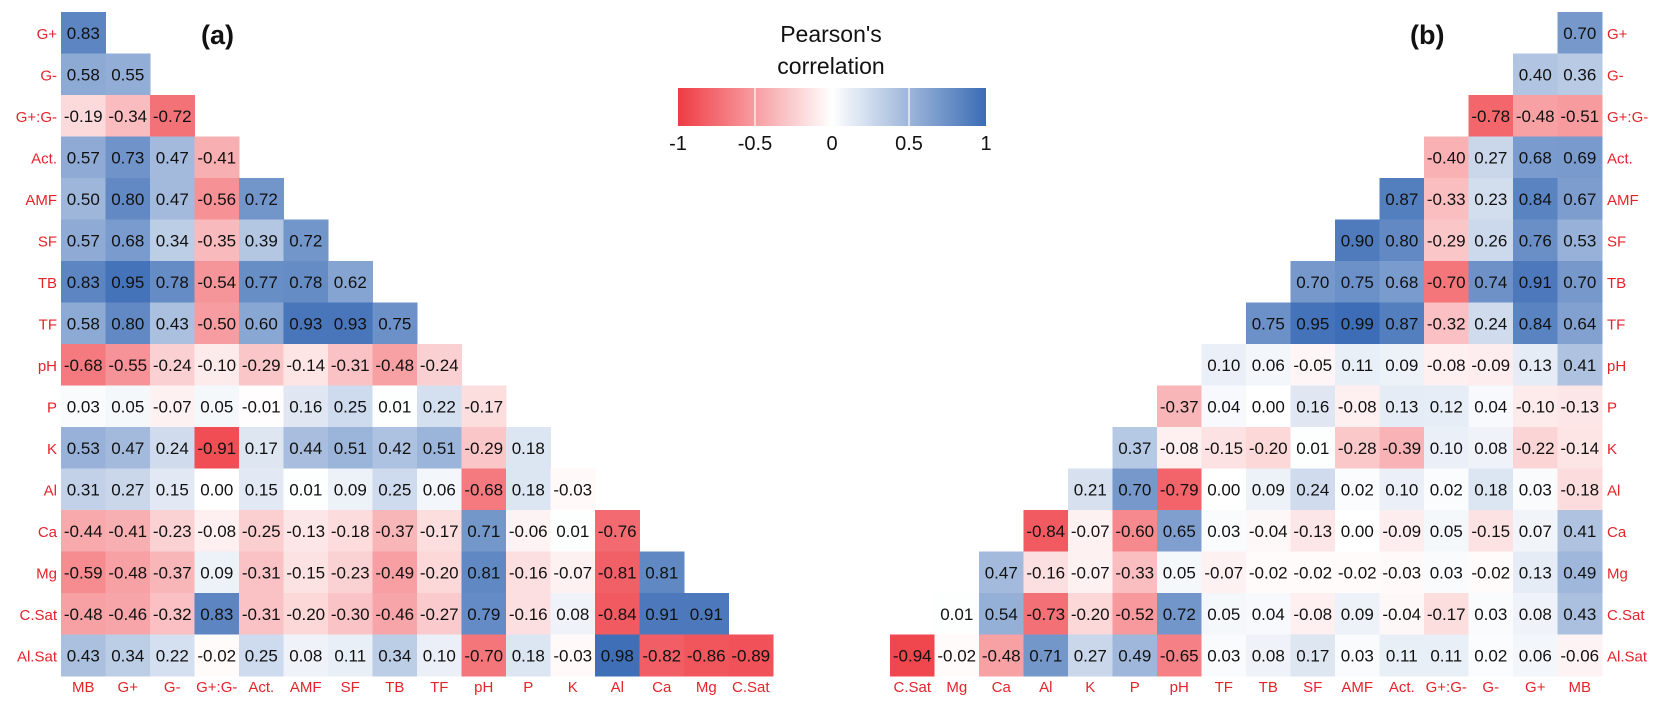  Describe the element at coordinates (1001, 572) in the screenshot. I see `cell-value-label: 0.47` at that location.